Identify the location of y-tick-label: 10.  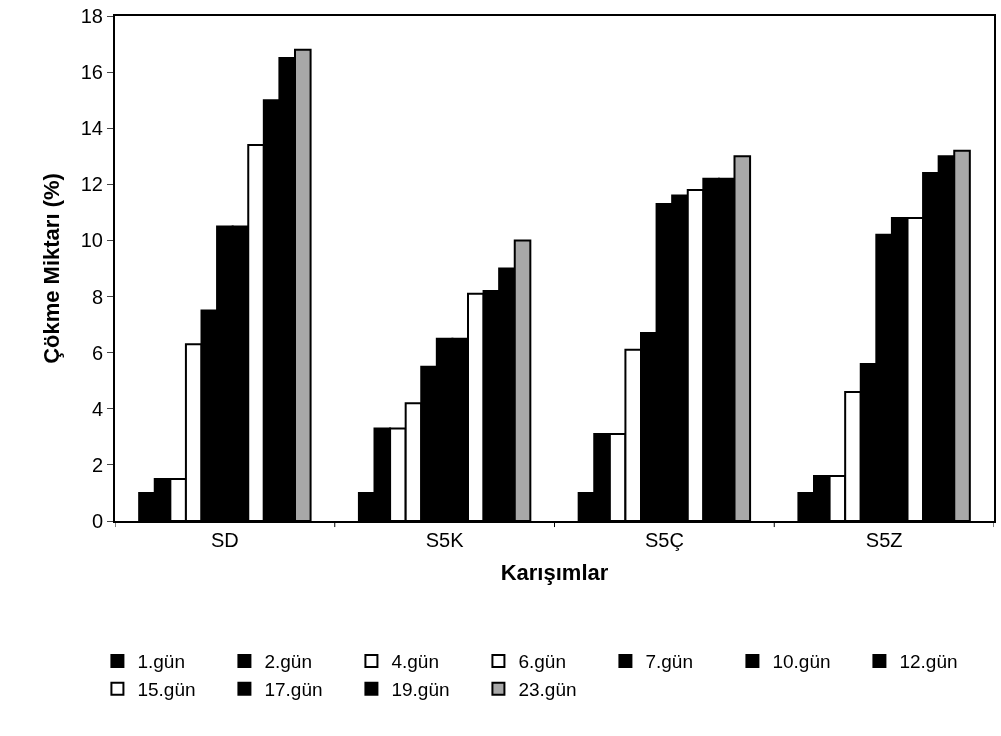
(91, 240).